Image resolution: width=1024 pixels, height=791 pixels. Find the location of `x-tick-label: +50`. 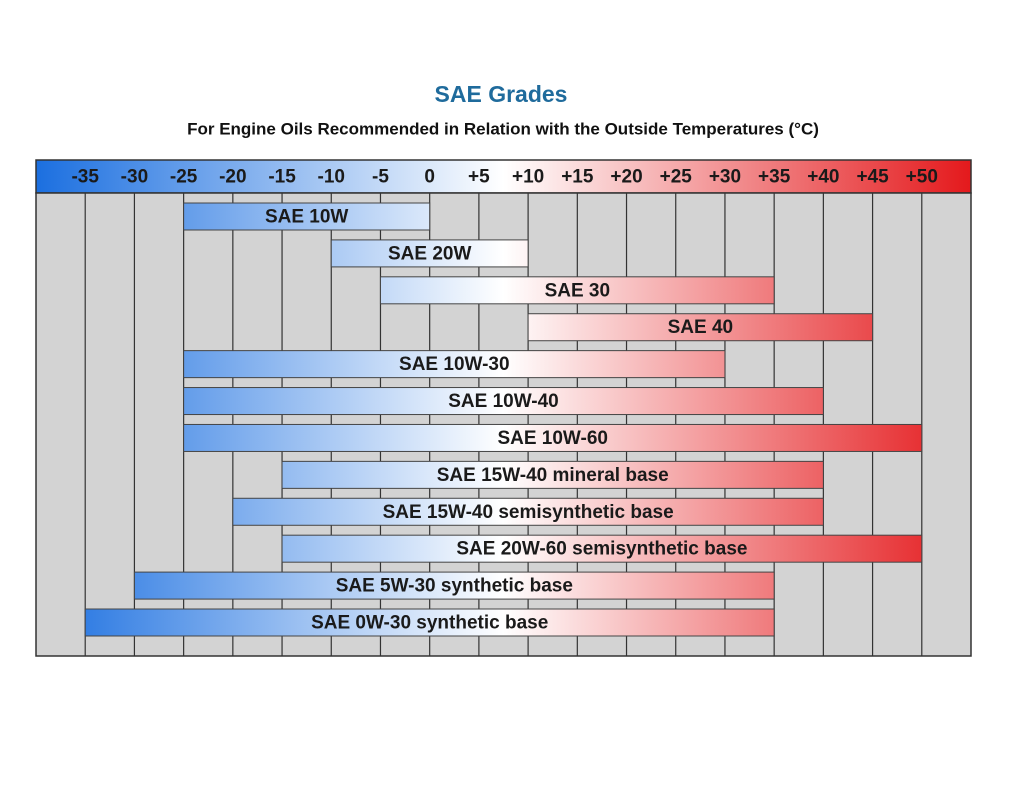

x-tick-label: +50 is located at coordinates (922, 177).